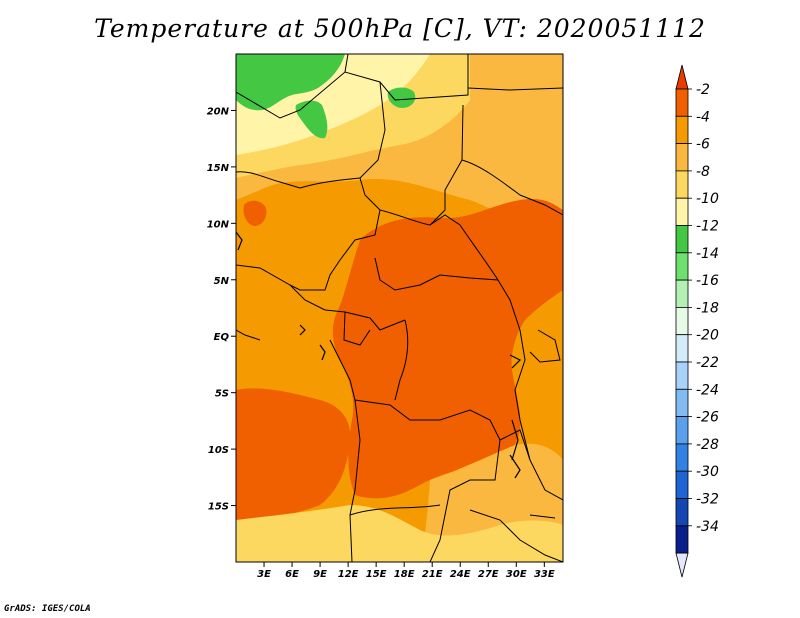 The image size is (800, 618). I want to click on colorbar-top-arrow, so click(682, 77).